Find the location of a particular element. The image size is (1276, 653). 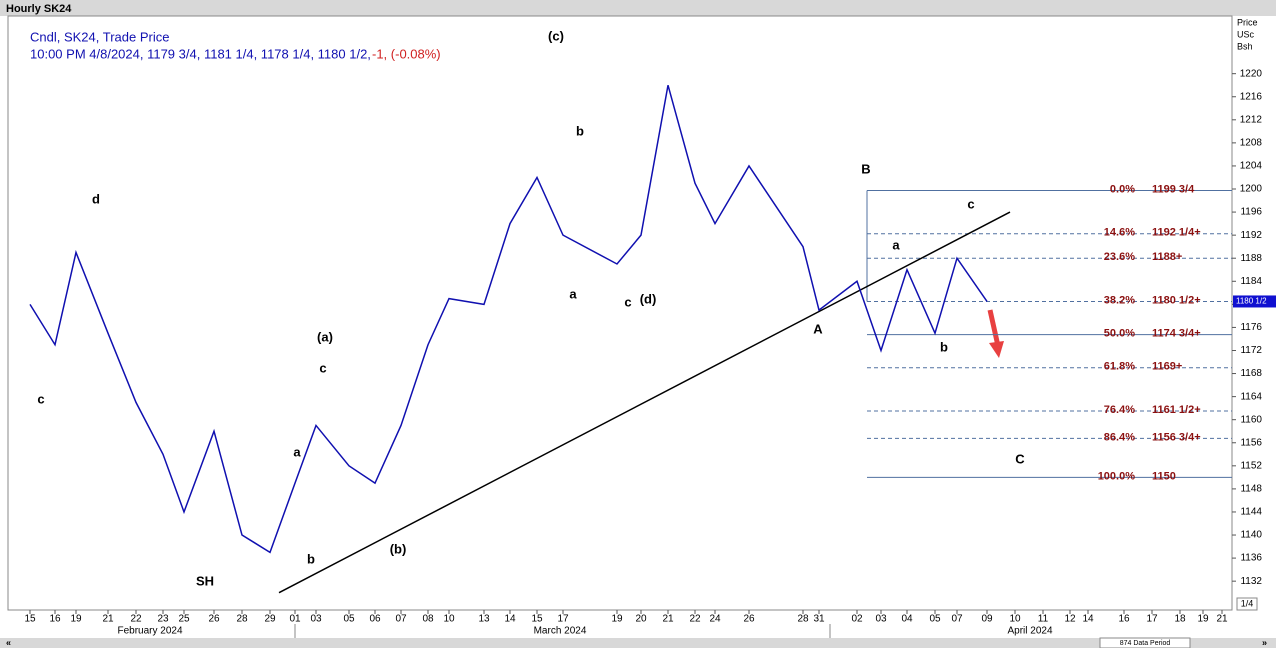

x-tick-label: 26 is located at coordinates (214, 619).